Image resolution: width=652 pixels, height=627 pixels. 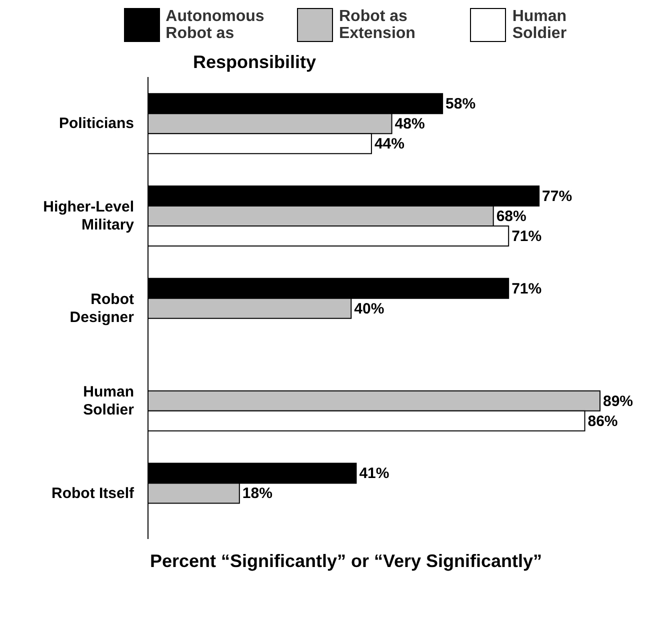 I want to click on data-label: 41%, so click(x=374, y=473).